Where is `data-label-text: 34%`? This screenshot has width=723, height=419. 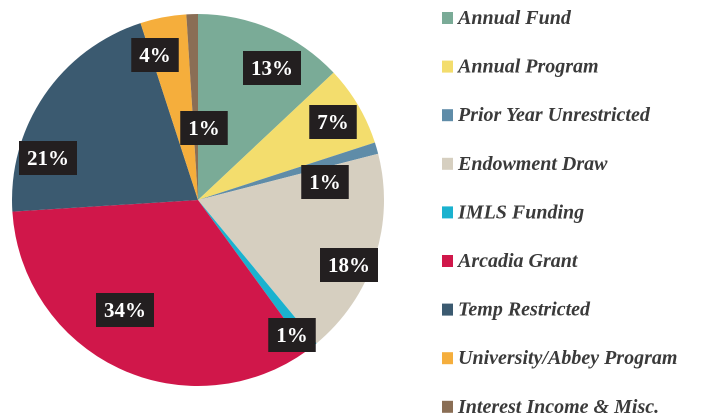 data-label-text: 34% is located at coordinates (125, 310).